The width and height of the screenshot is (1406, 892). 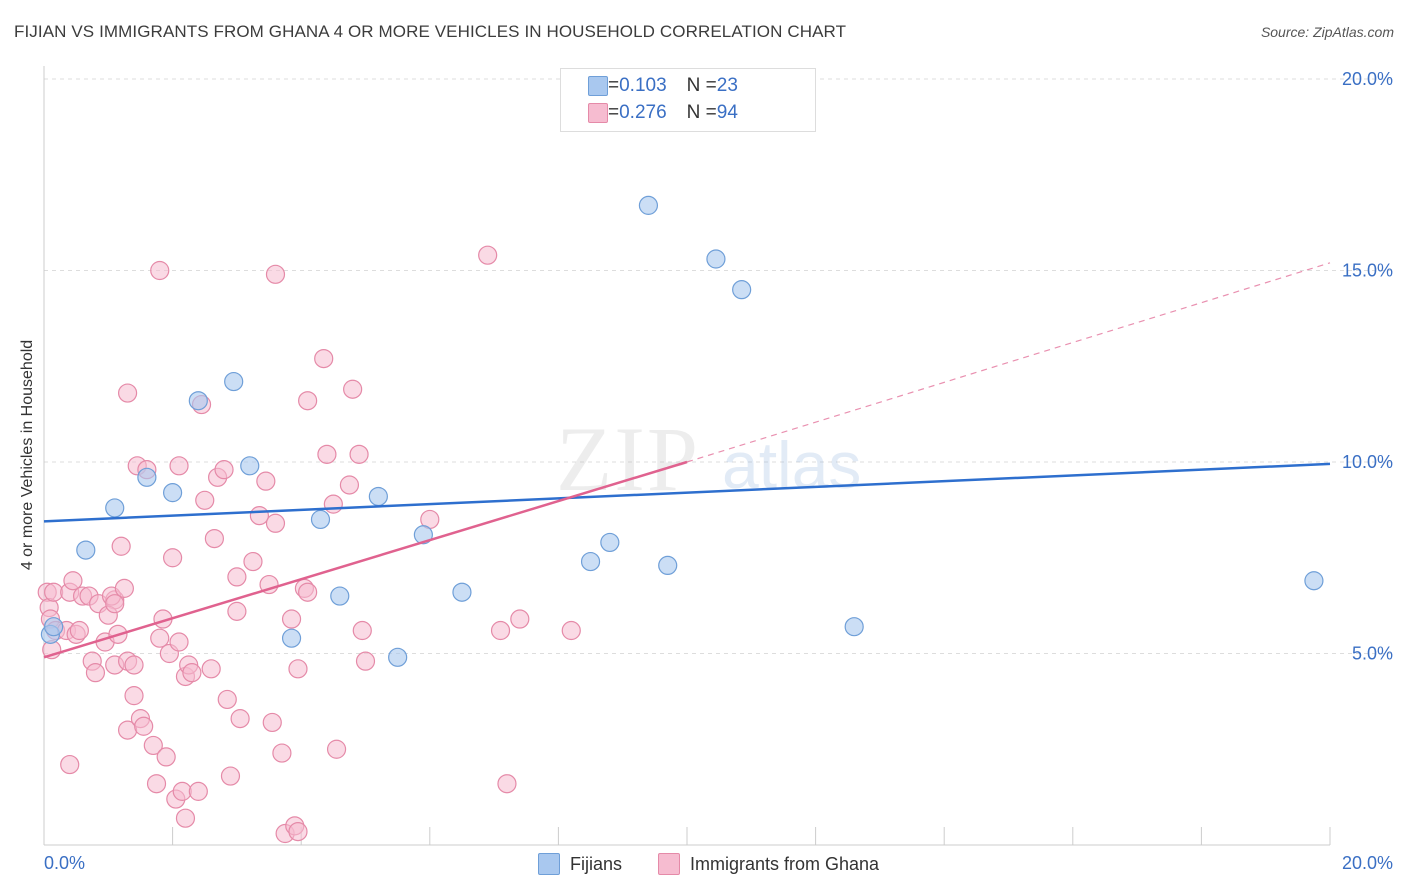 What do you see at coordinates (1367, 462) in the screenshot?
I see `y-tick-label: 10.0%` at bounding box center [1367, 462].